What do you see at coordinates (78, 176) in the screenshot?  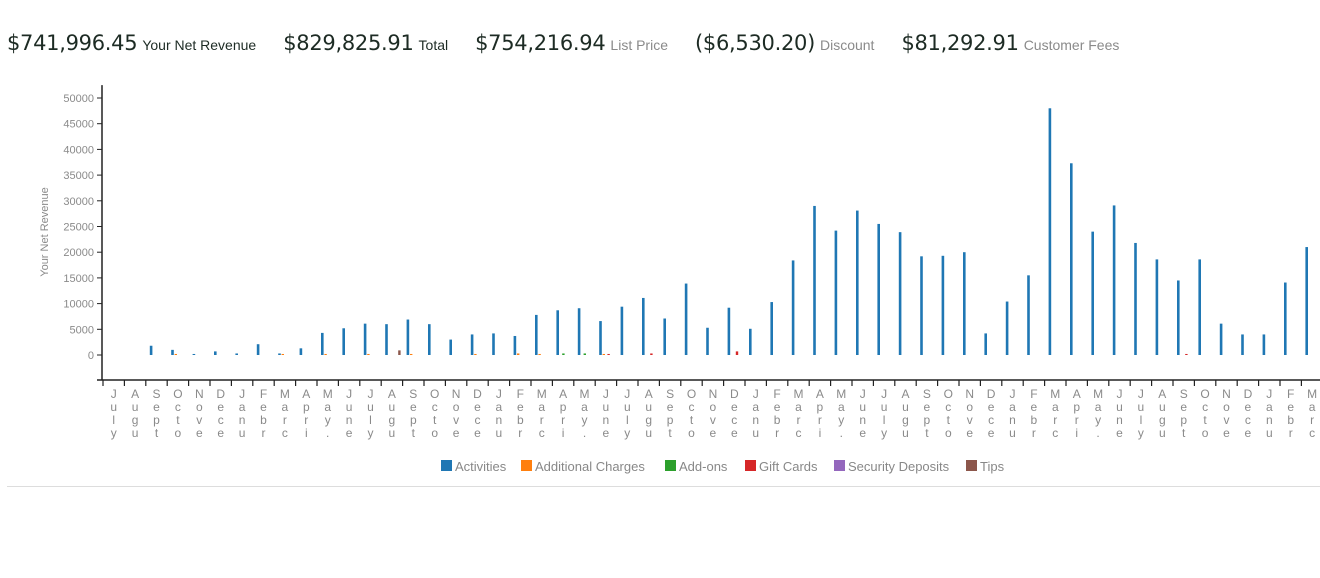 I see `y-tick-label: 35000` at bounding box center [78, 176].